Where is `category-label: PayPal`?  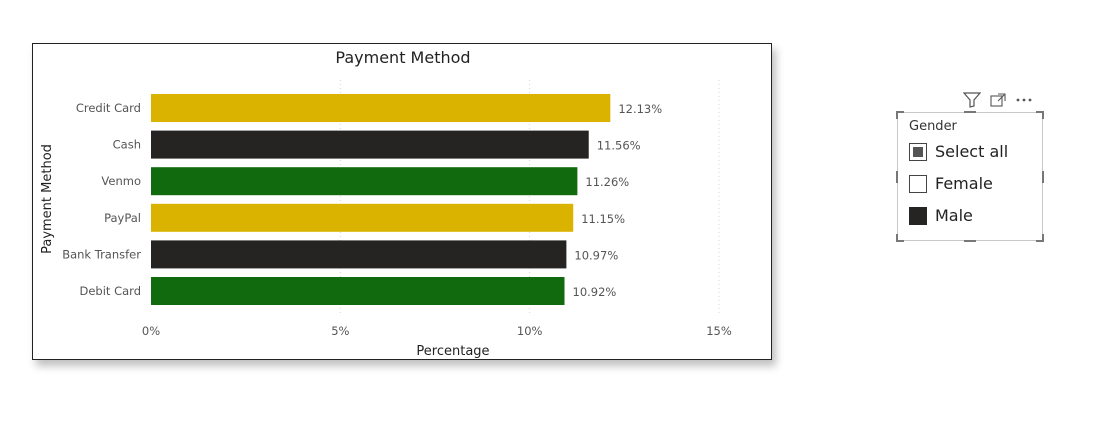
category-label: PayPal is located at coordinates (122, 218).